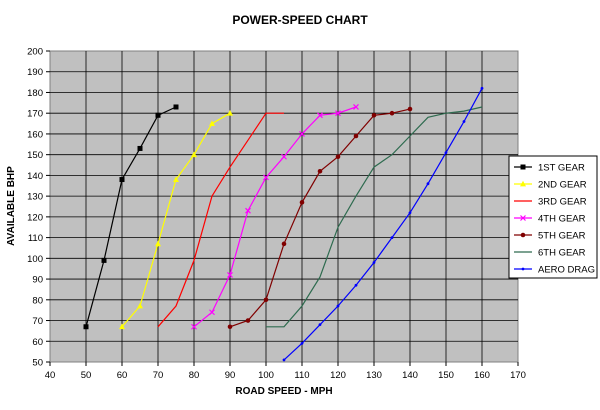  What do you see at coordinates (37, 321) in the screenshot?
I see `y-tick-label: 70` at bounding box center [37, 321].